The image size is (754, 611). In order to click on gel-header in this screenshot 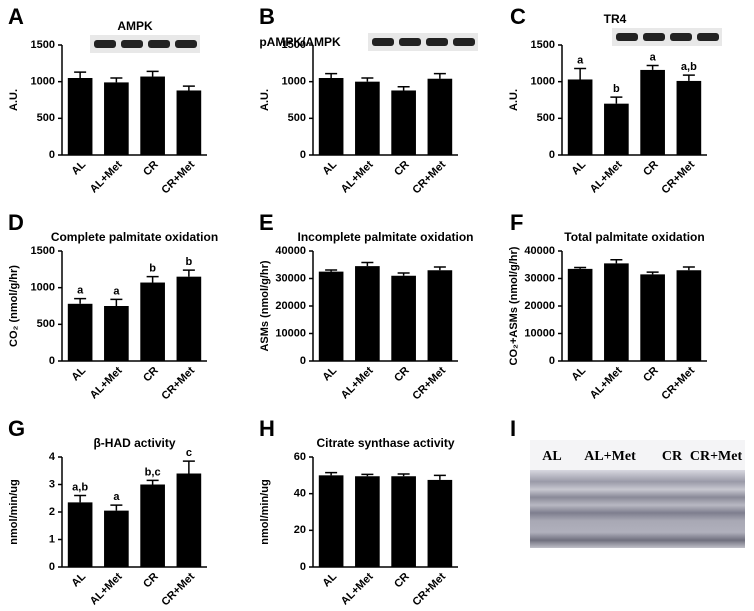, I will do `click(637, 455)`.